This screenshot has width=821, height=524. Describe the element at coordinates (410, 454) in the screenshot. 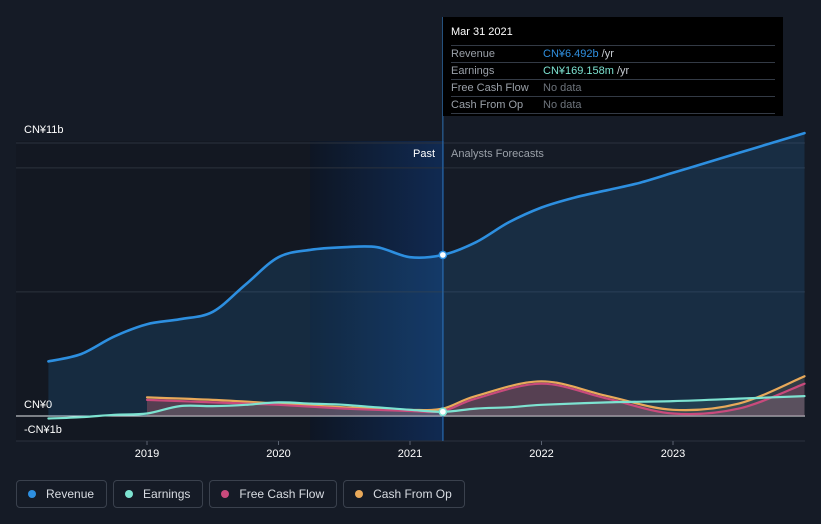

I see `x-tick-label: 2021` at that location.